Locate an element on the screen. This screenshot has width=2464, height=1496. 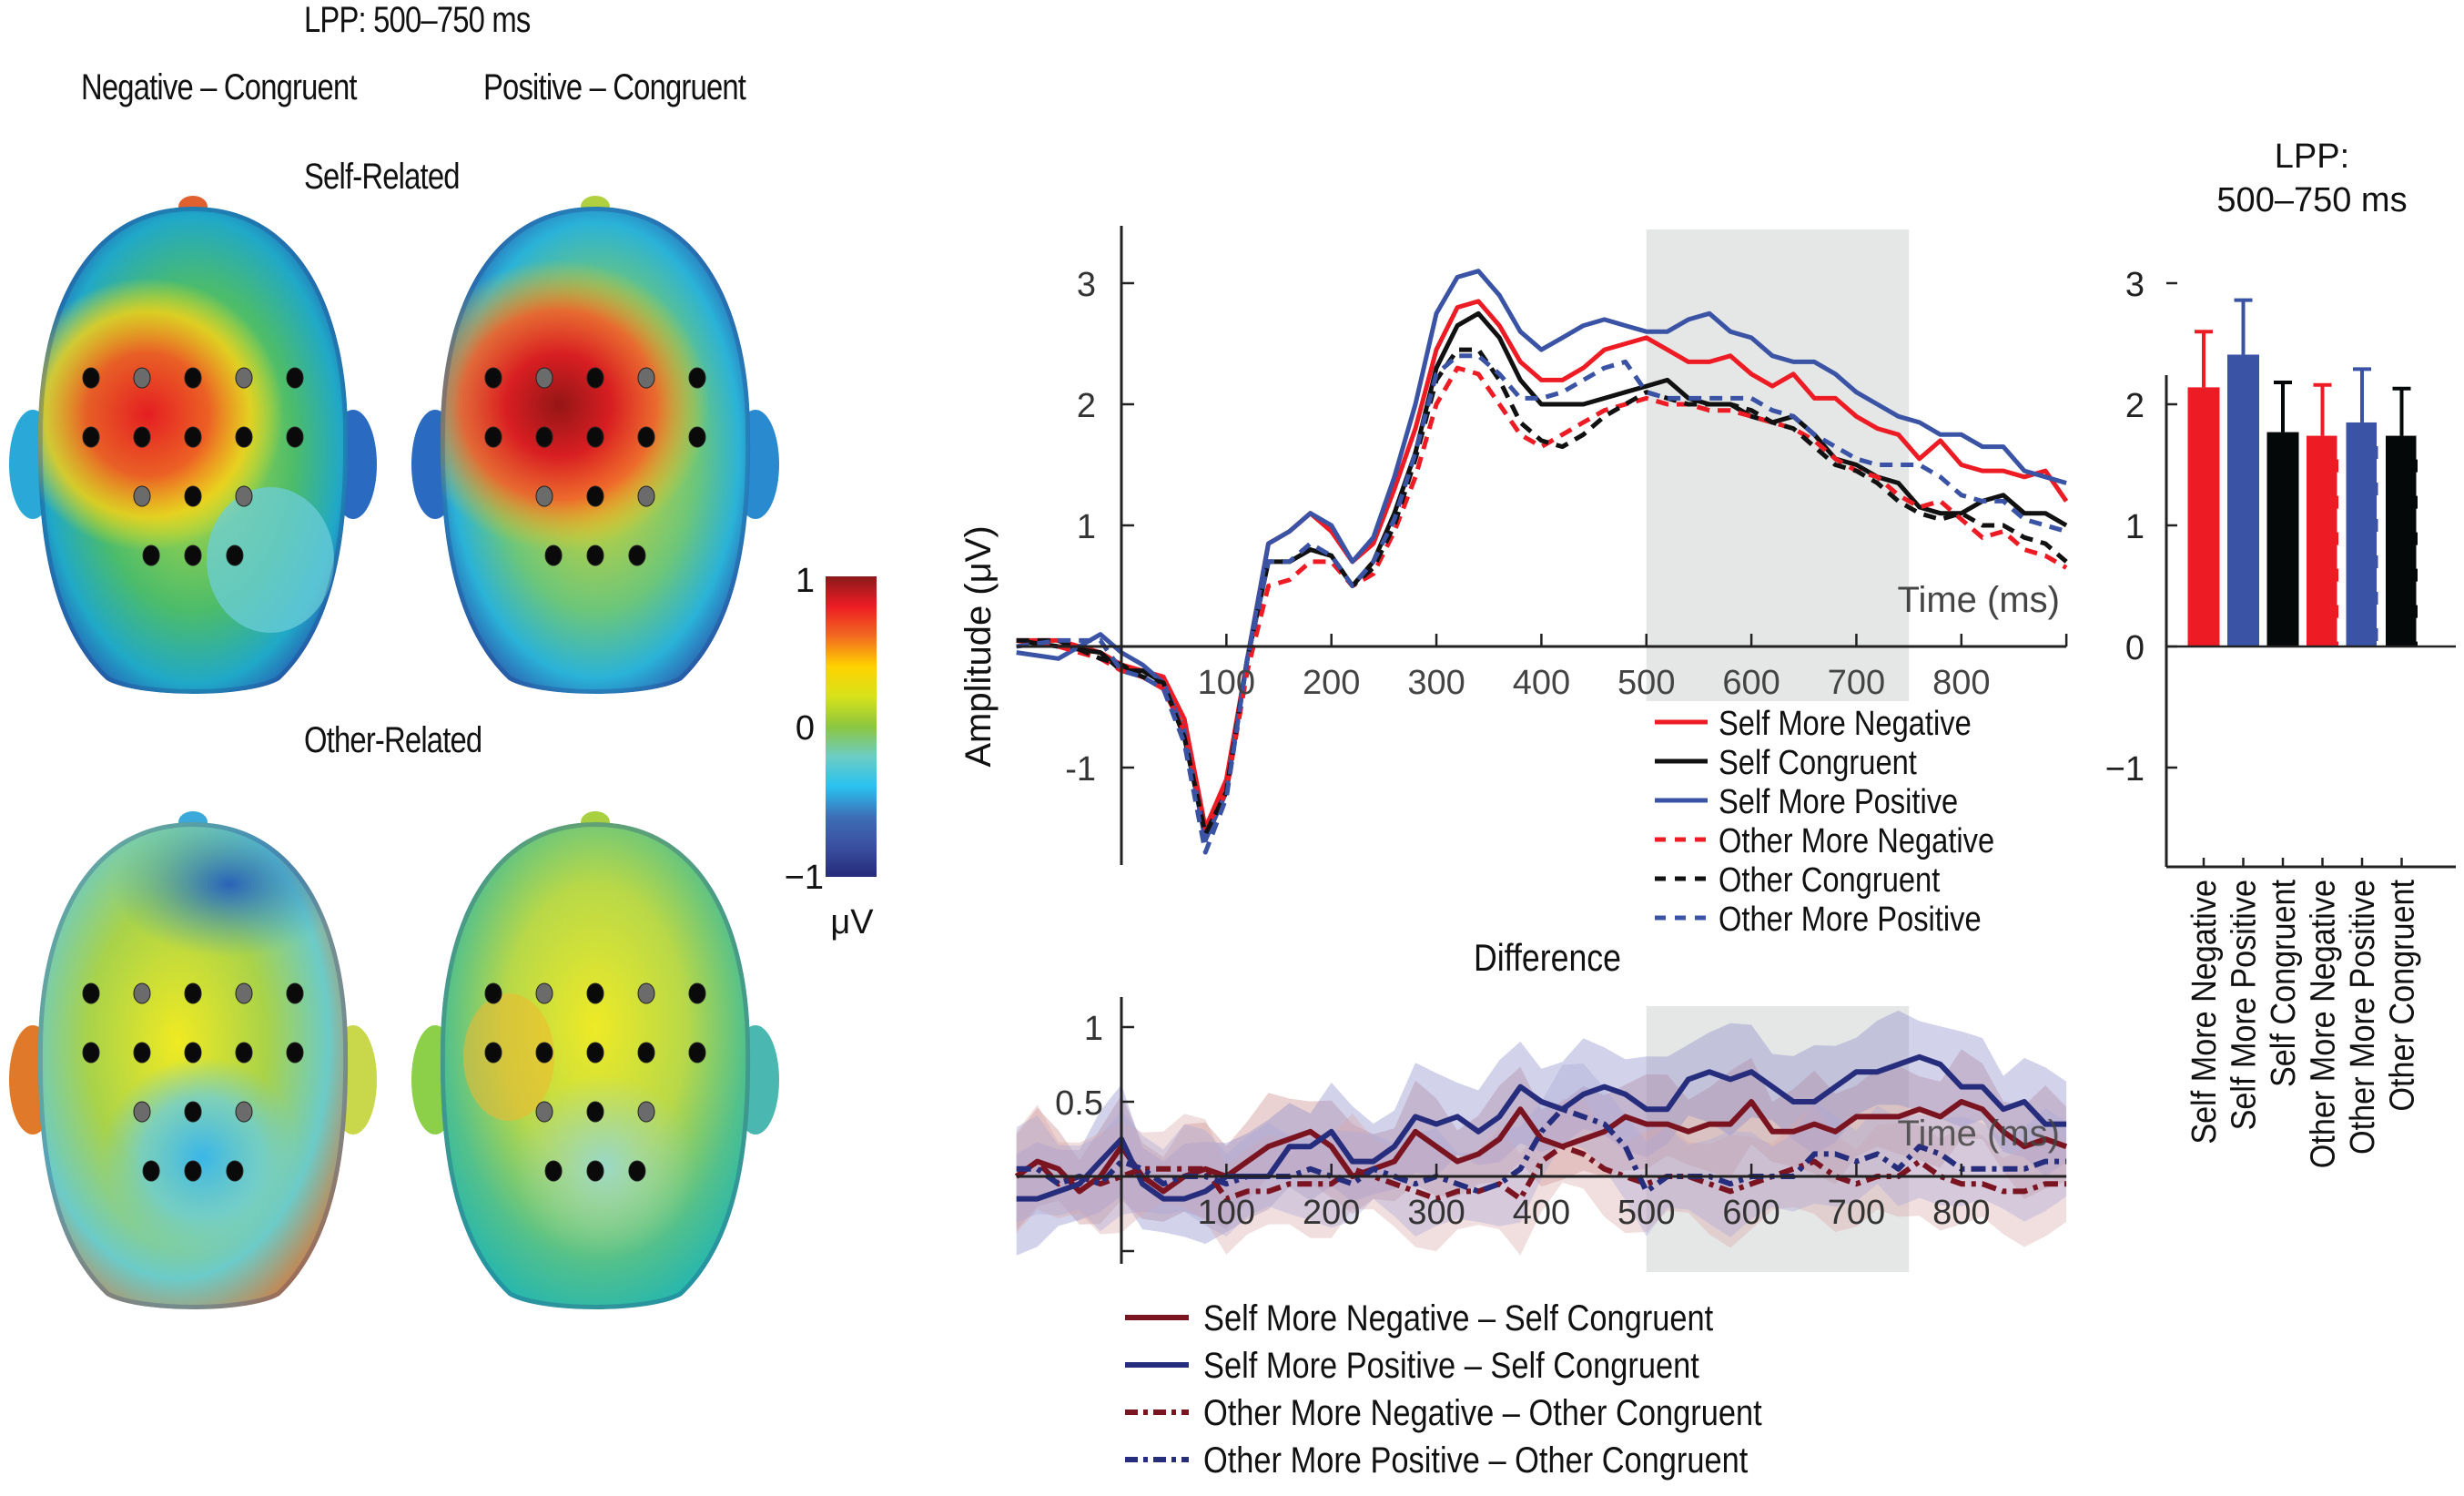
bar-title-line2: 500–750 ms is located at coordinates (2311, 200).